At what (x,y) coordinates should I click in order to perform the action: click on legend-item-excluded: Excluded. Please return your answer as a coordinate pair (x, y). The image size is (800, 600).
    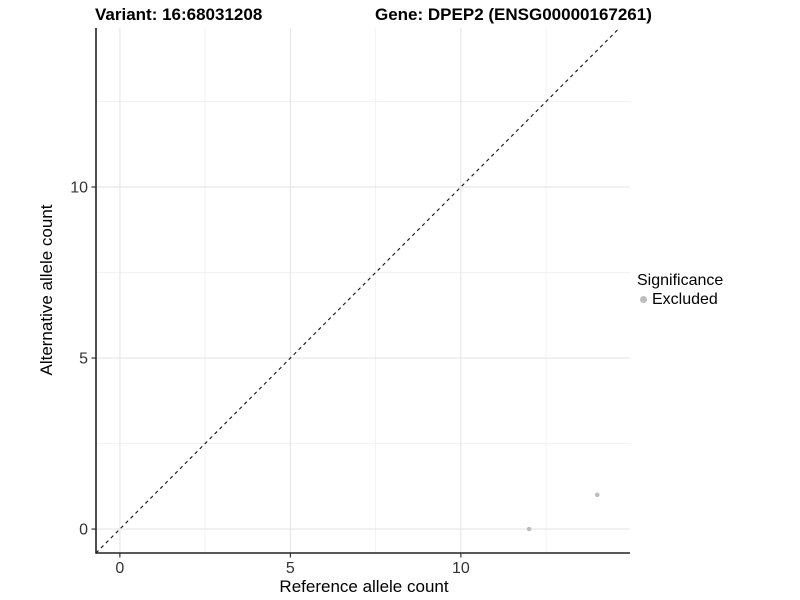
    Looking at the image, I should click on (680, 299).